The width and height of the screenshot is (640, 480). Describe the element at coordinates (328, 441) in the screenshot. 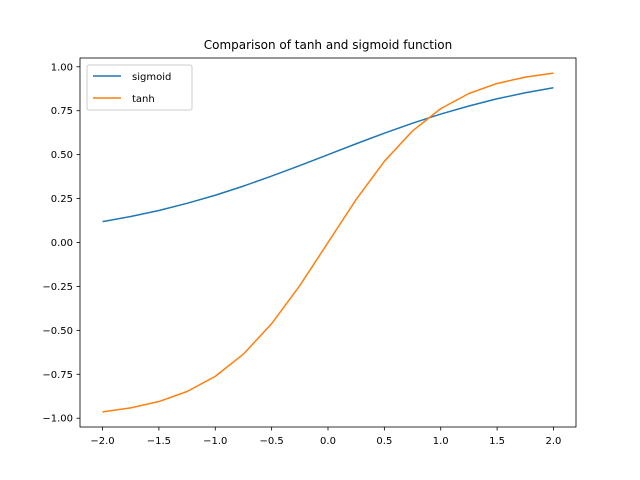

I see `x-tick-label: 0.0` at that location.